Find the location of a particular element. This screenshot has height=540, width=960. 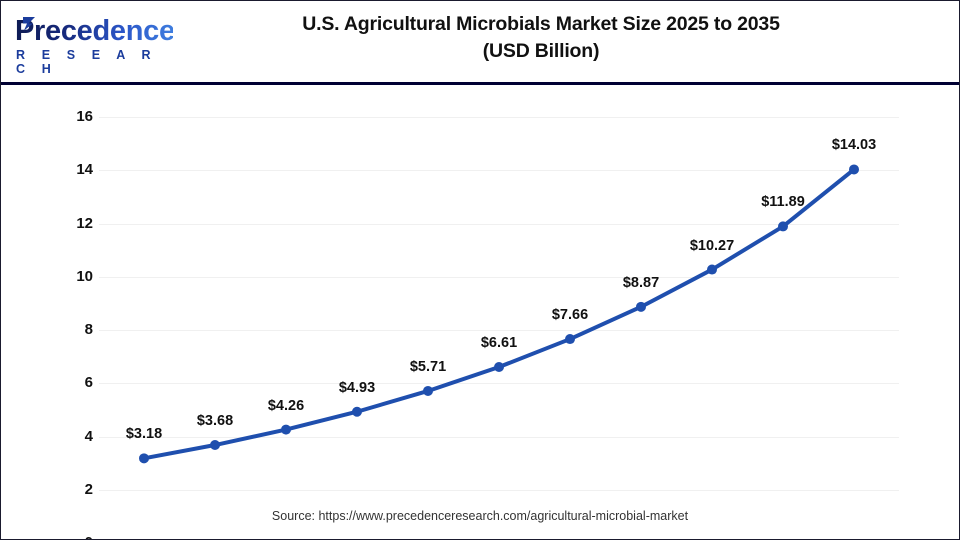

data-point-label: $6.61 is located at coordinates (499, 343).